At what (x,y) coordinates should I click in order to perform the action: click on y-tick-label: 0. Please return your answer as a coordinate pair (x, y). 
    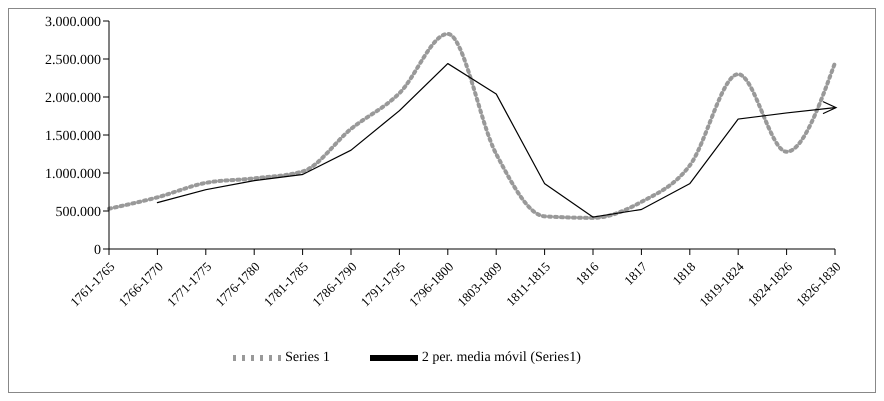
    Looking at the image, I should click on (97, 250).